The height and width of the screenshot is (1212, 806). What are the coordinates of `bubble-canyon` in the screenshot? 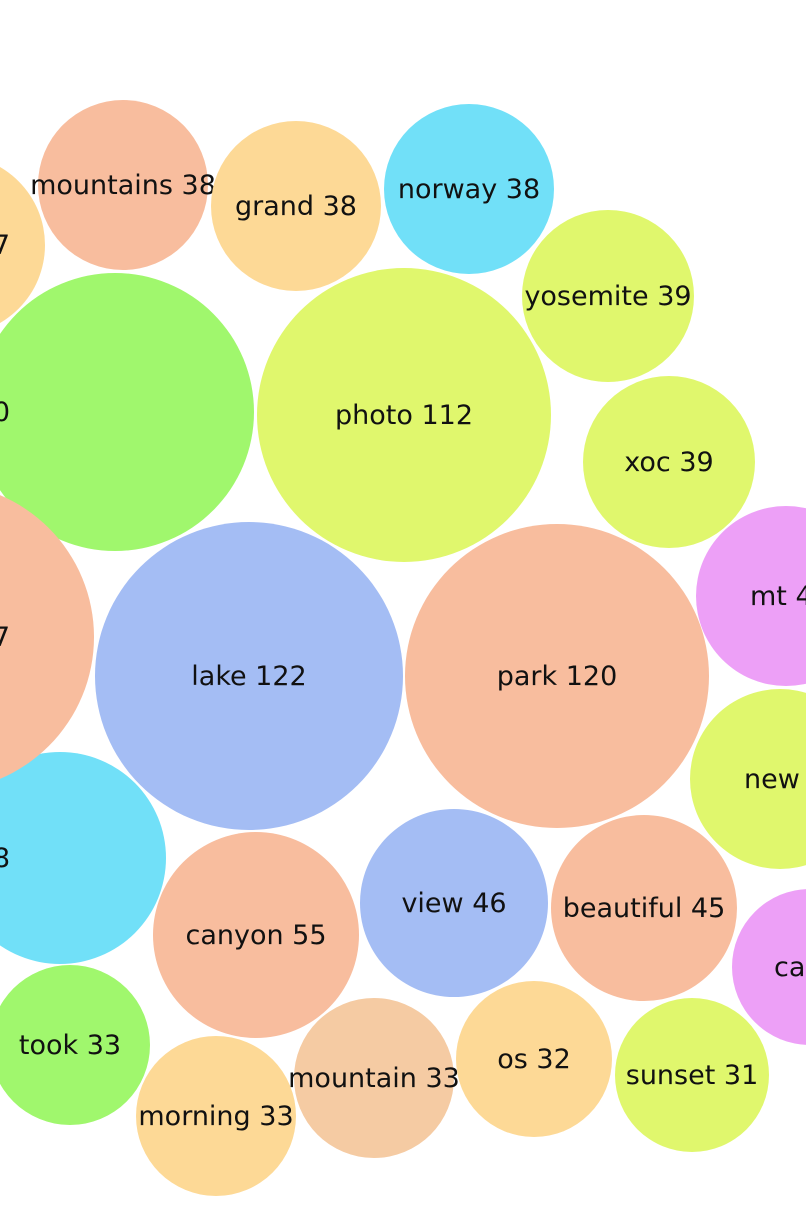 It's located at (256, 935).